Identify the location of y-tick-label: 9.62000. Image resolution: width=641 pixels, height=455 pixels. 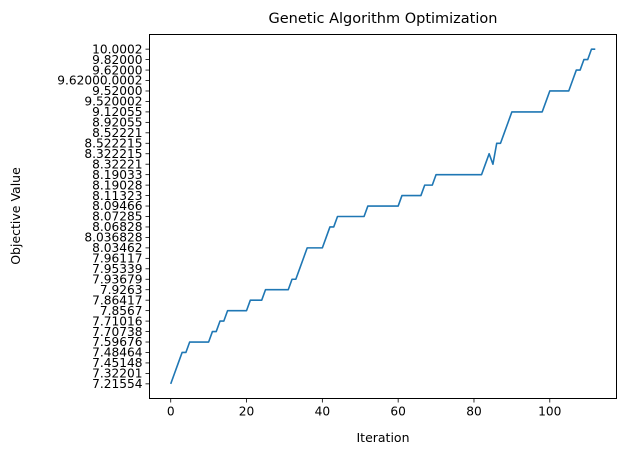
(117, 70).